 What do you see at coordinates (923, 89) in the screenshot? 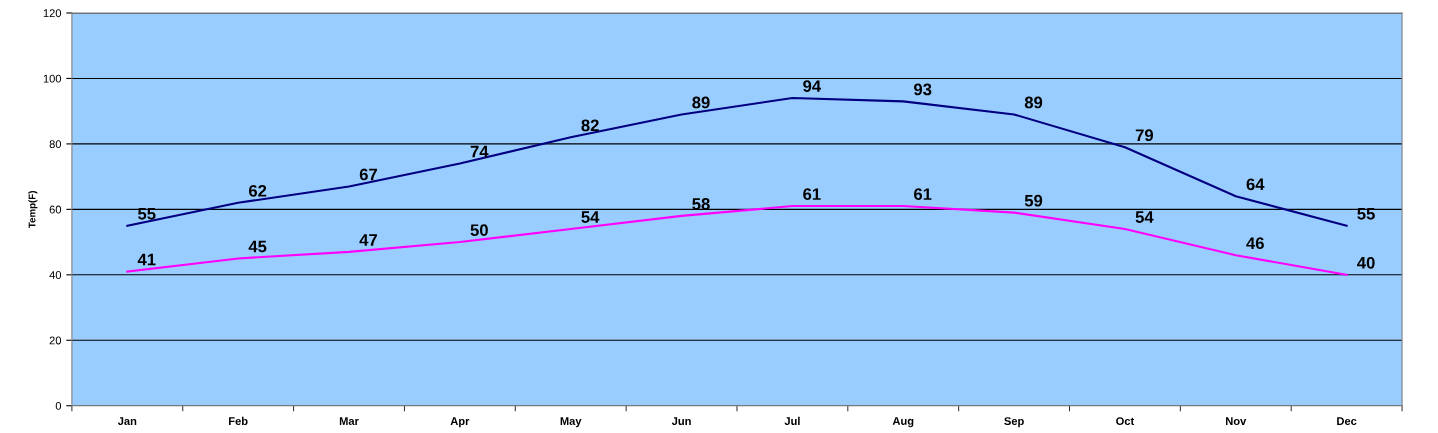
I see `data-label: 93` at bounding box center [923, 89].